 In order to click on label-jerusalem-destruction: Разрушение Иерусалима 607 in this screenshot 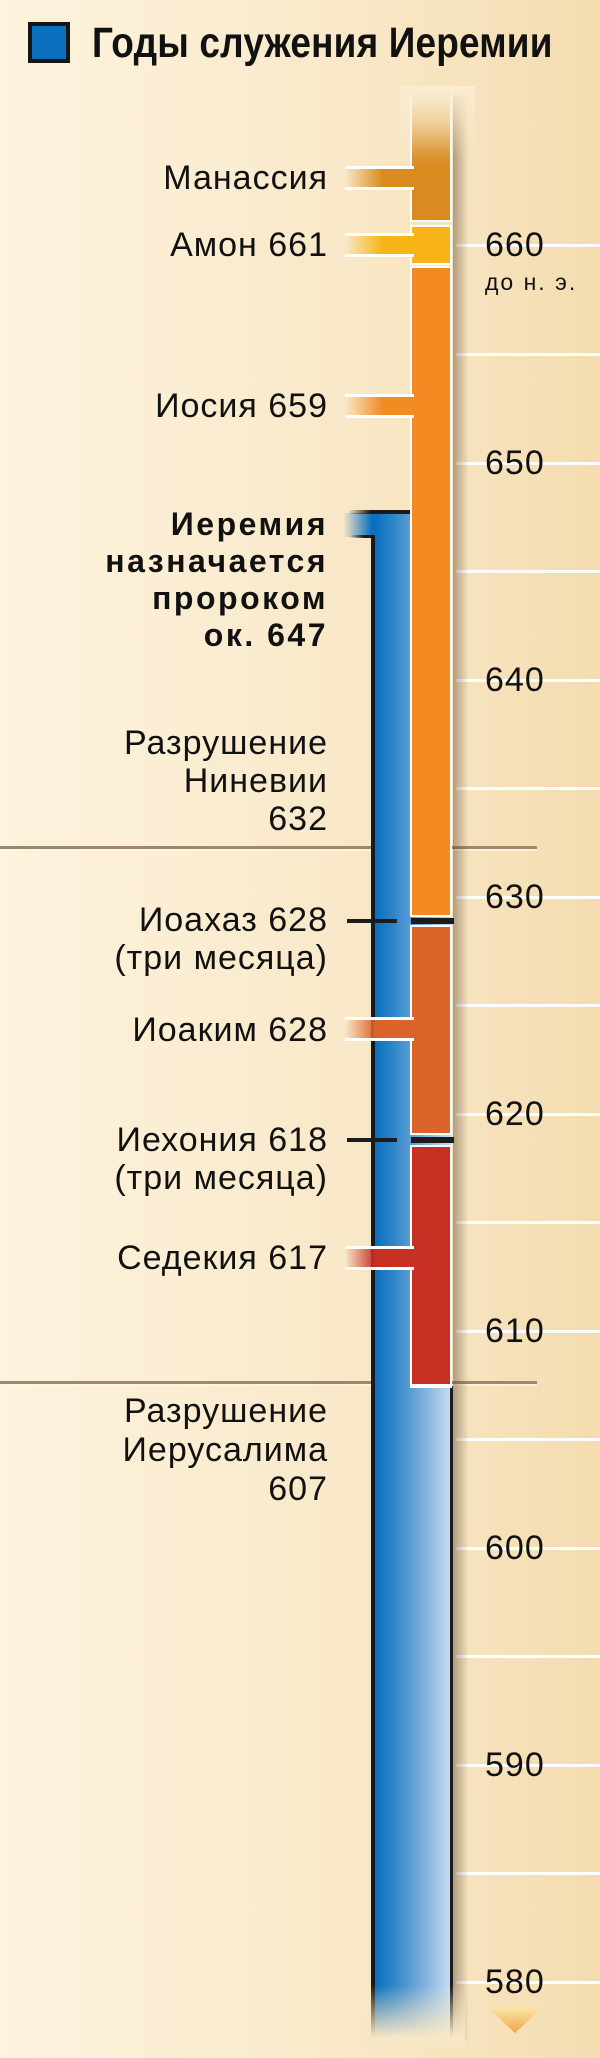, I will do `click(225, 1450)`.